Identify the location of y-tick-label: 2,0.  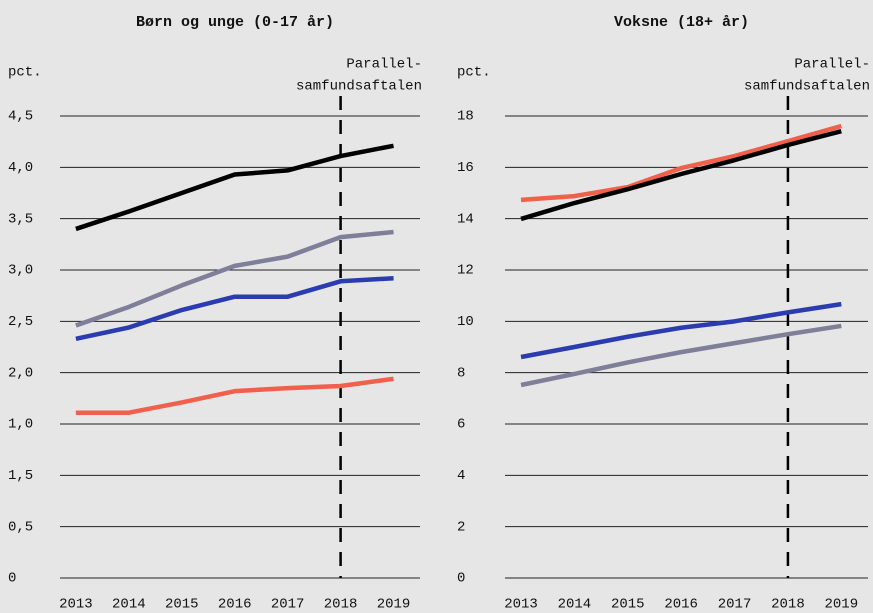
(20, 373).